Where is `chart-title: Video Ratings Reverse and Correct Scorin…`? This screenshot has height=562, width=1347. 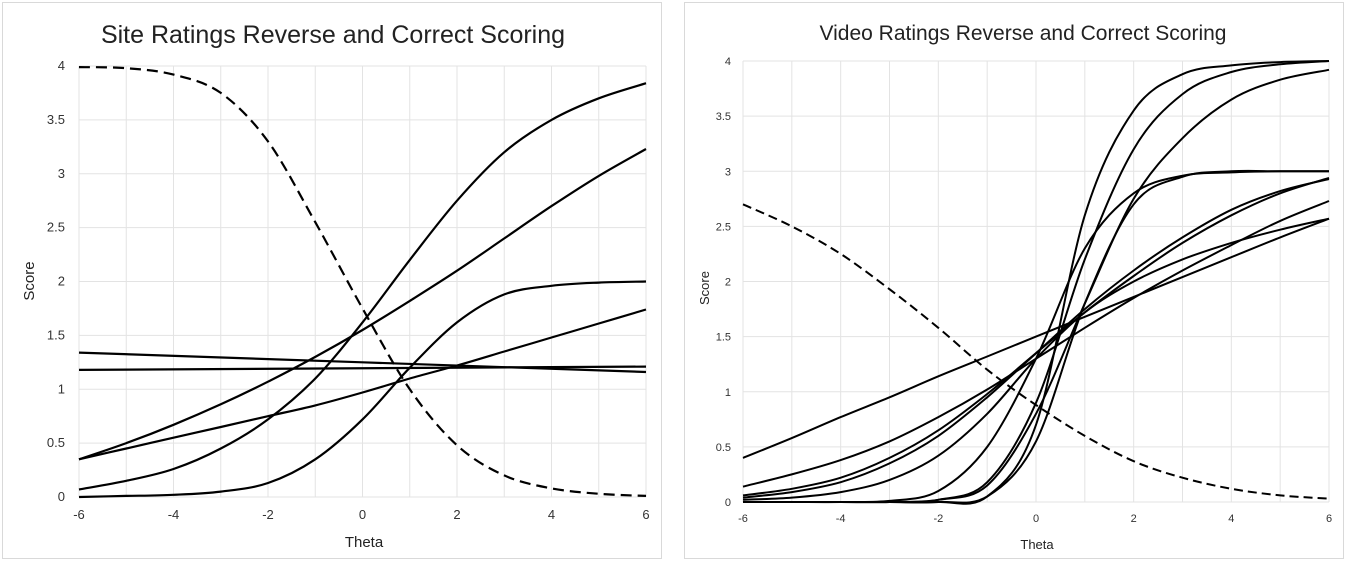 chart-title: Video Ratings Reverse and Correct Scorin… is located at coordinates (1023, 33).